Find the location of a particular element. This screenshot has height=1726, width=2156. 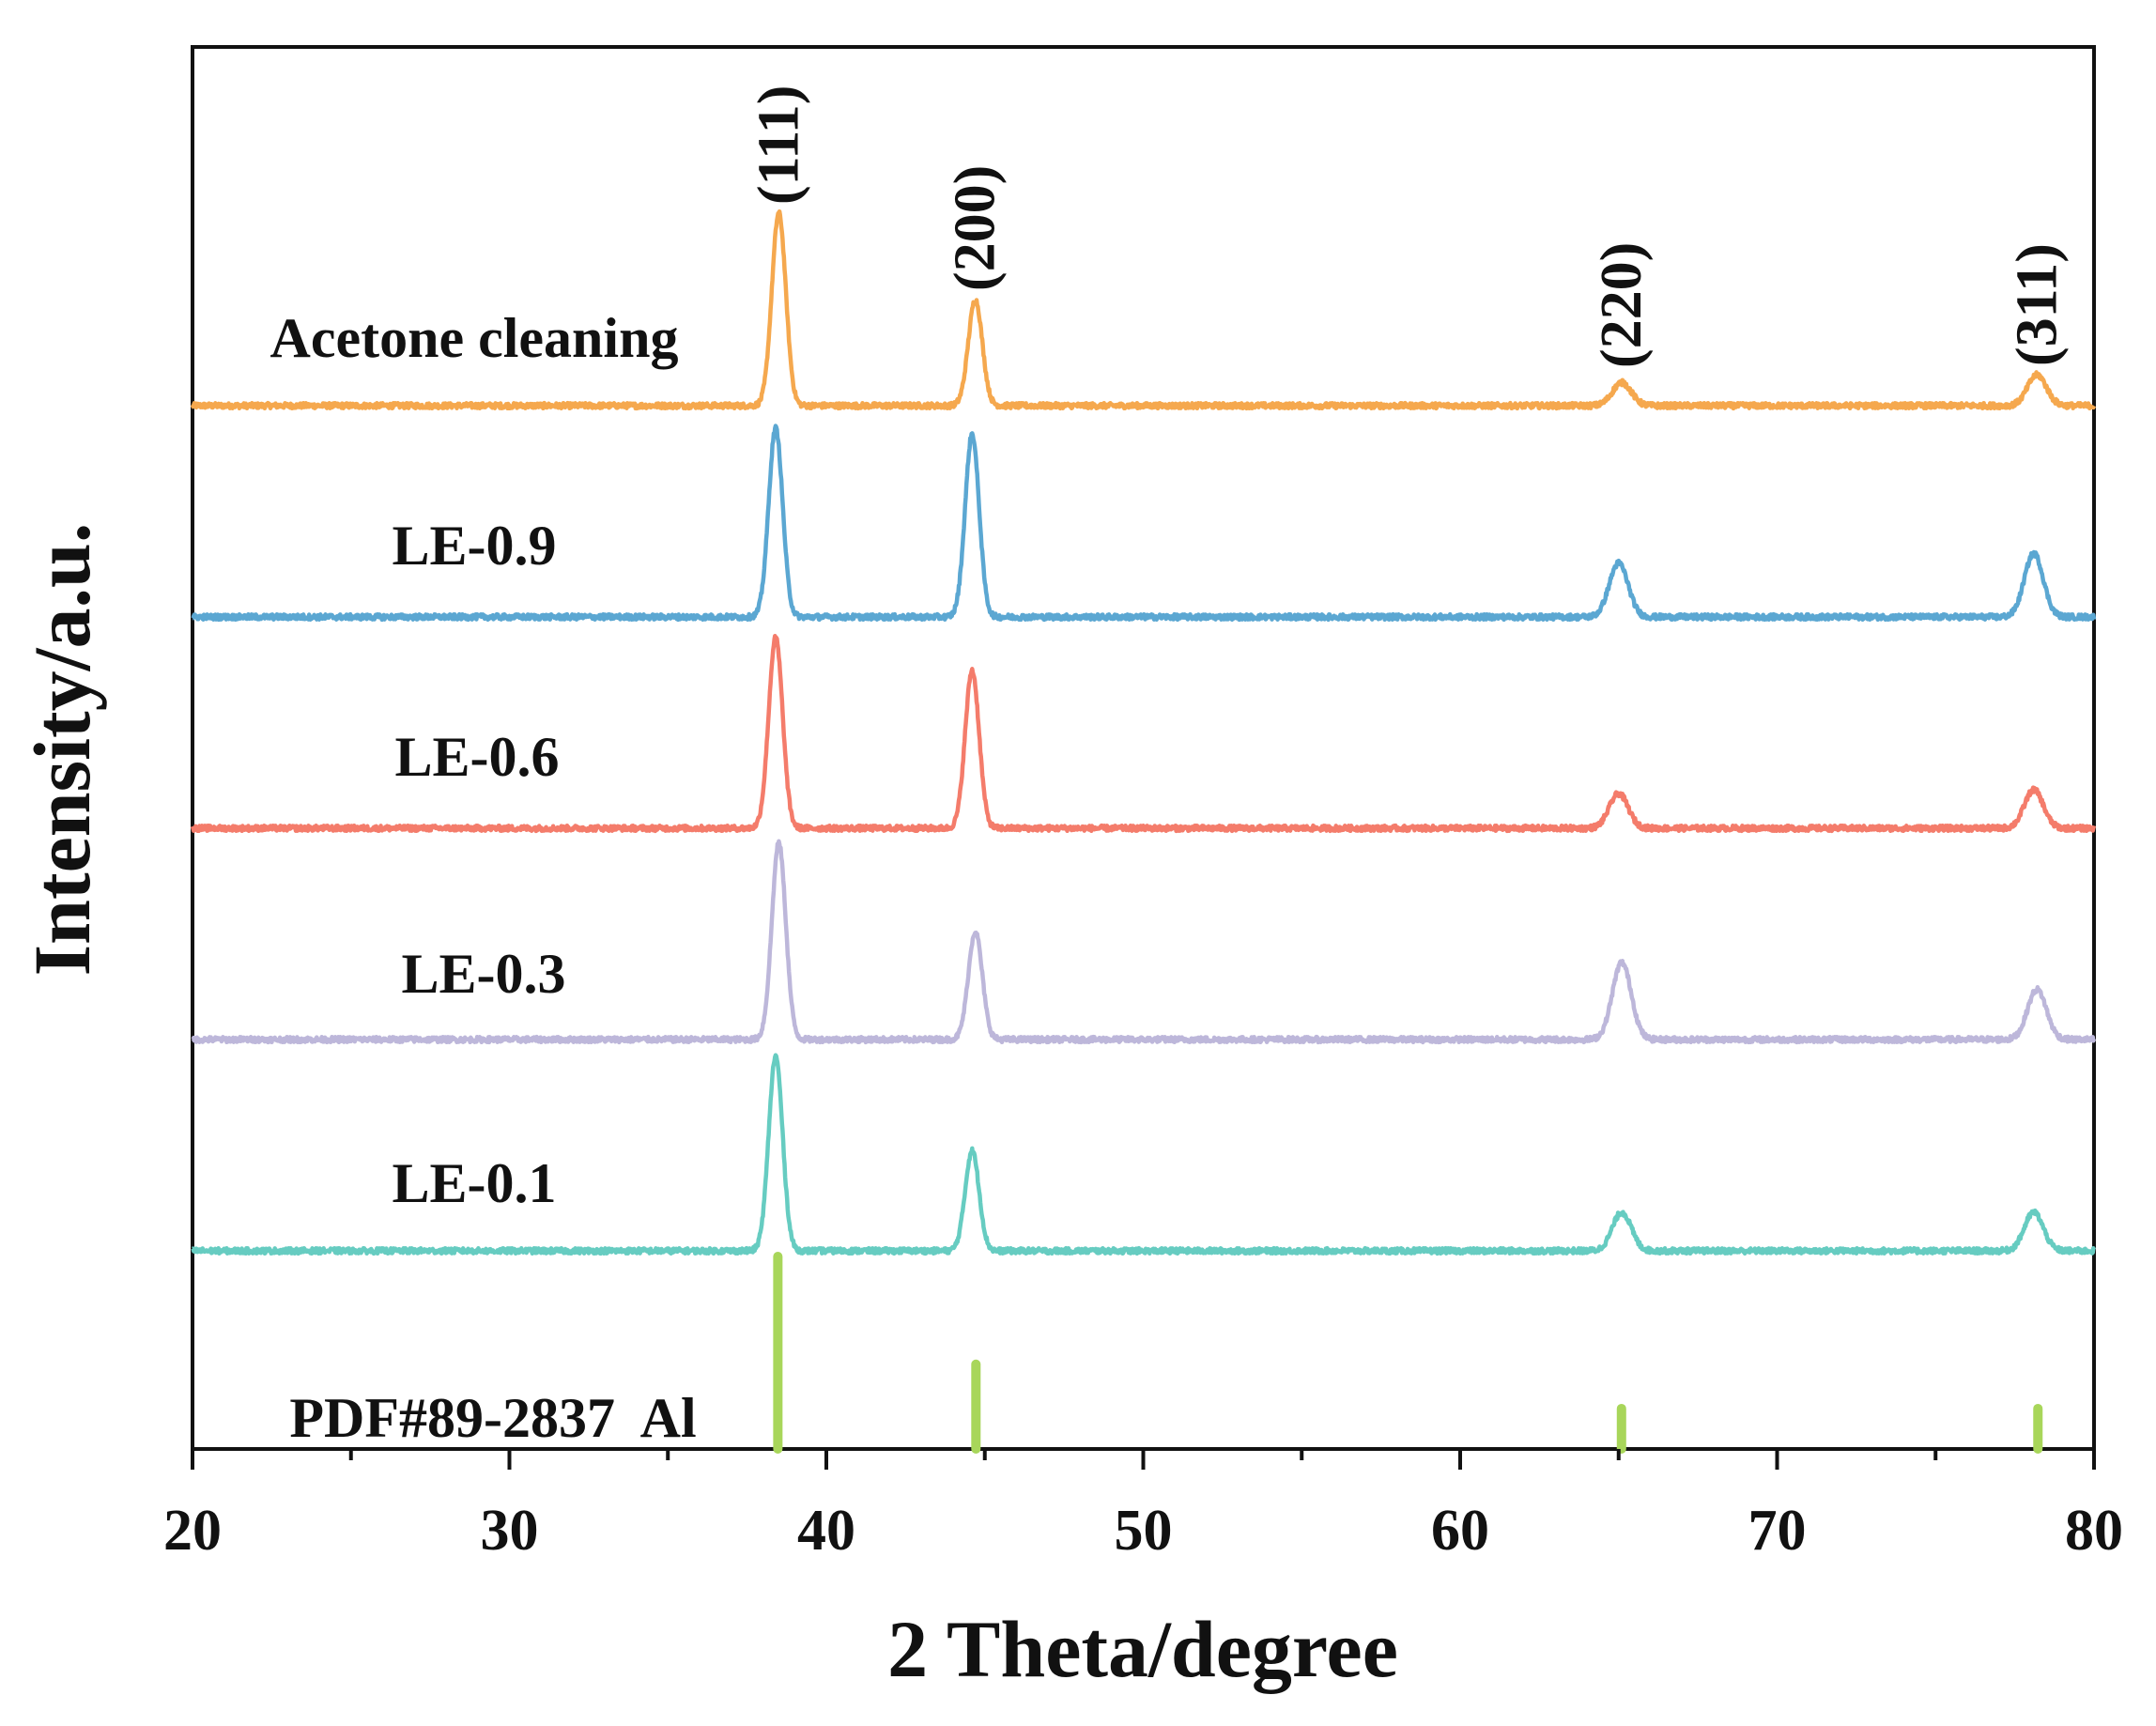

x-tick-label-80: 80 is located at coordinates (2094, 1531).